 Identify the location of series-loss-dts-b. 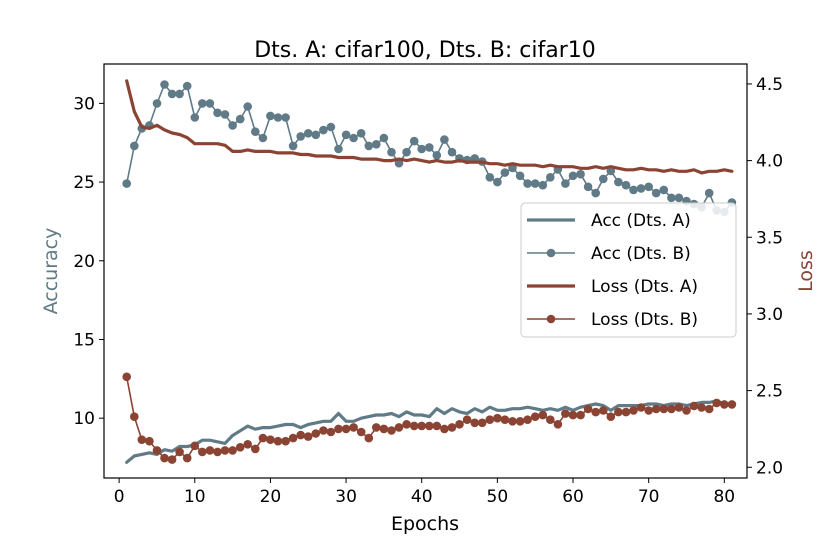
(429, 418).